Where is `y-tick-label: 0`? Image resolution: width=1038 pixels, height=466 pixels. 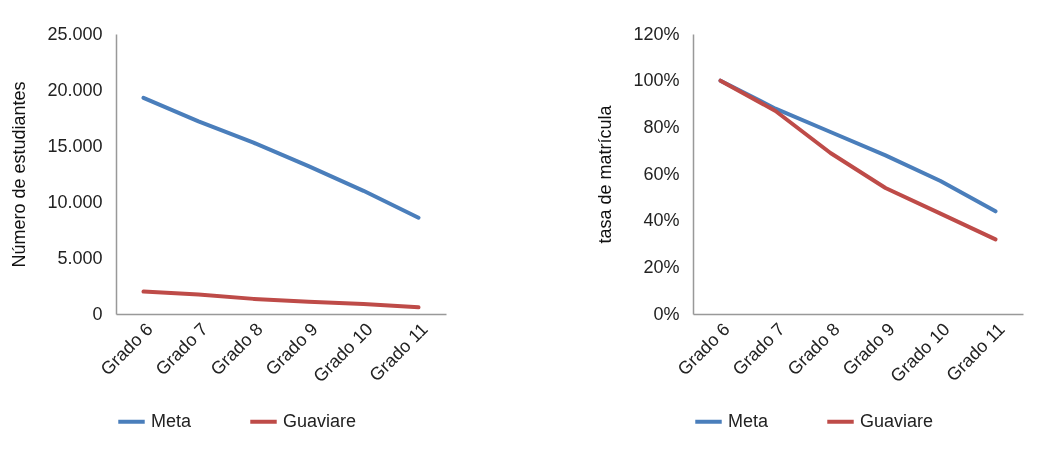 y-tick-label: 0 is located at coordinates (97, 313).